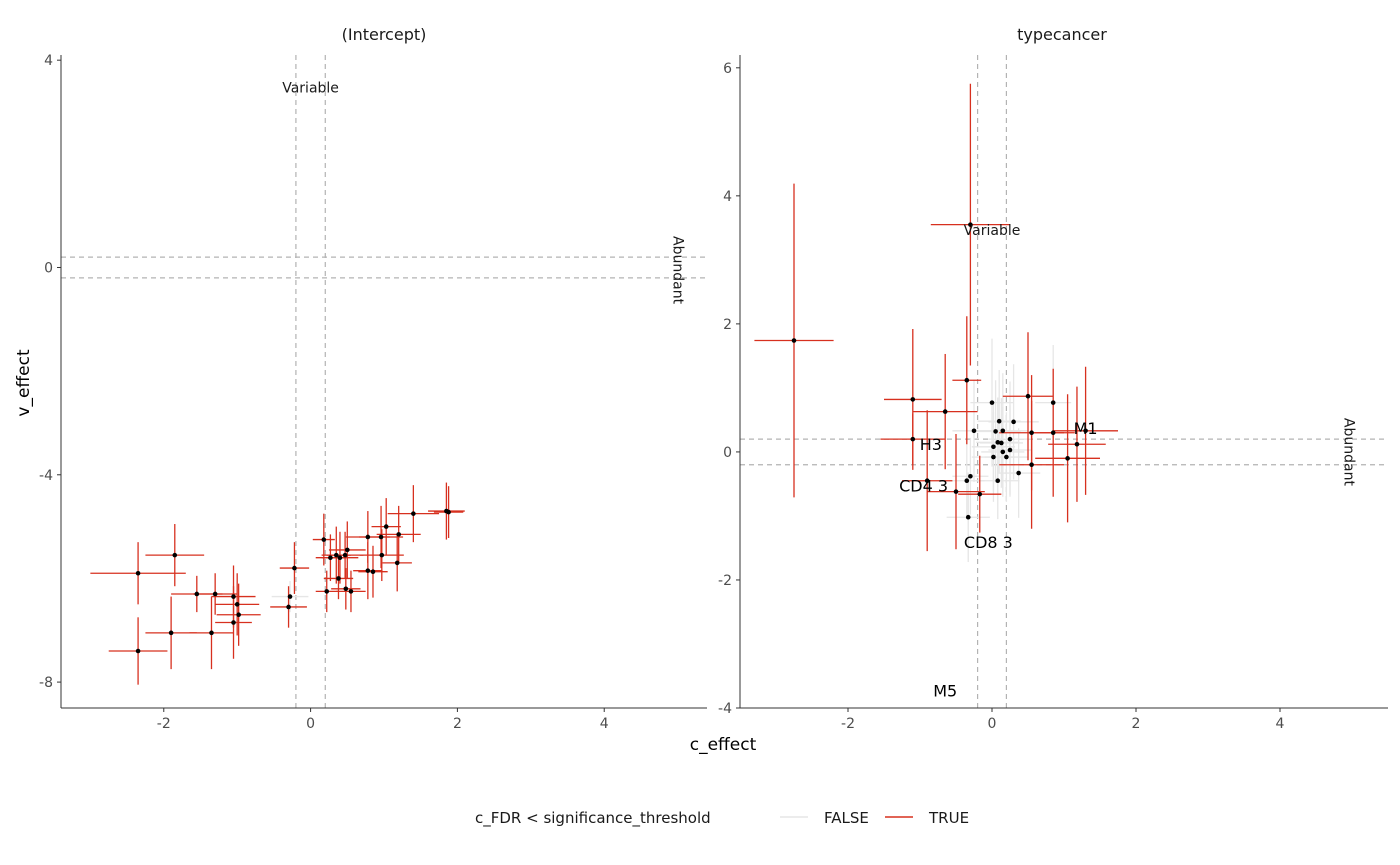 The image size is (1400, 865). I want to click on quadrant-annotations: Variable Abundant, so click(1160, 354).